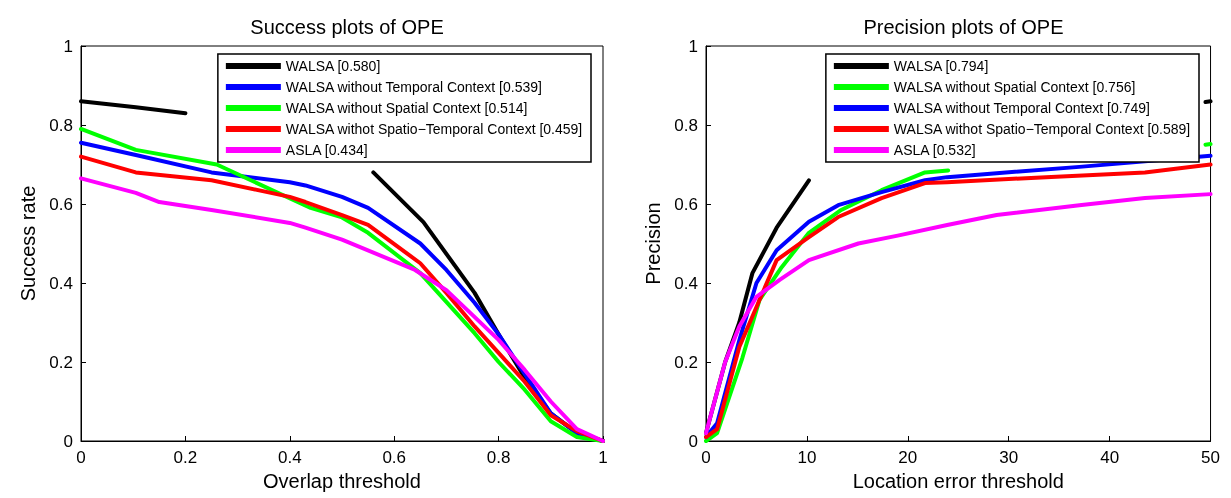  Describe the element at coordinates (934, 150) in the screenshot. I see `legend-label: ASLA [0.532]` at that location.